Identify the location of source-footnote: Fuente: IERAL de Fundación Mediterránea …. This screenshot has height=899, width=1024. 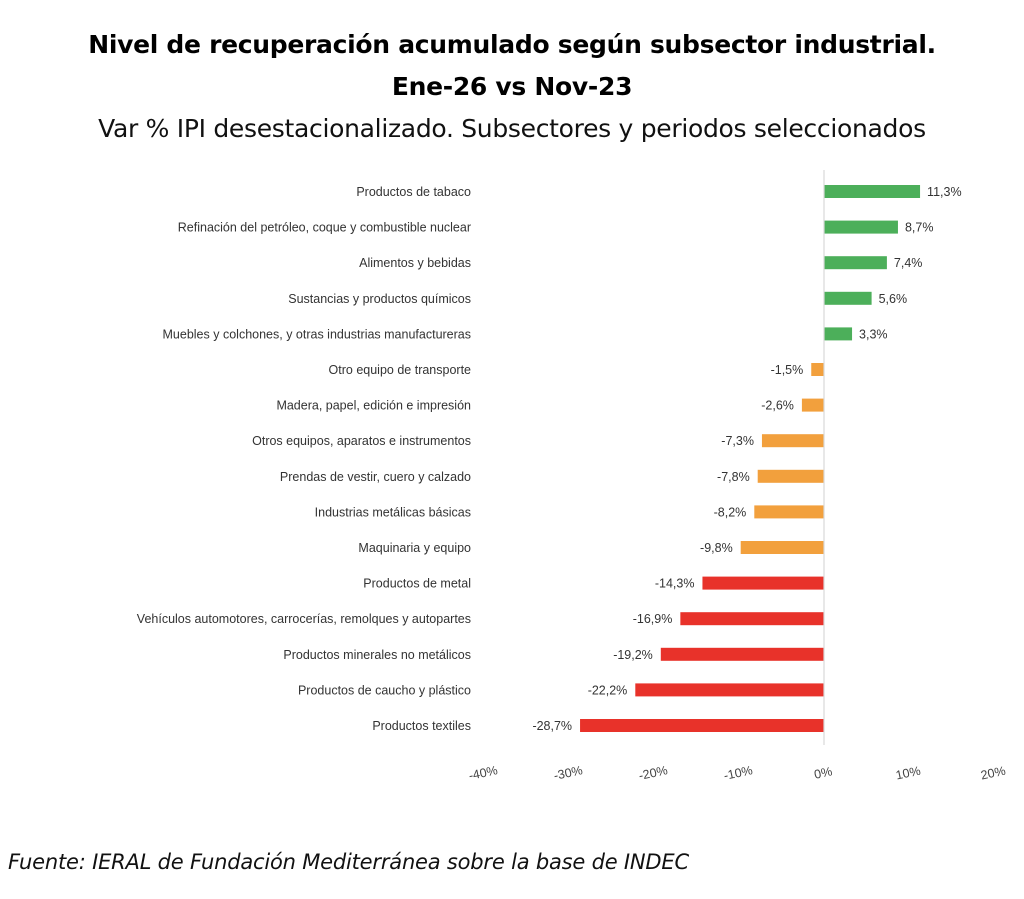
(348, 862).